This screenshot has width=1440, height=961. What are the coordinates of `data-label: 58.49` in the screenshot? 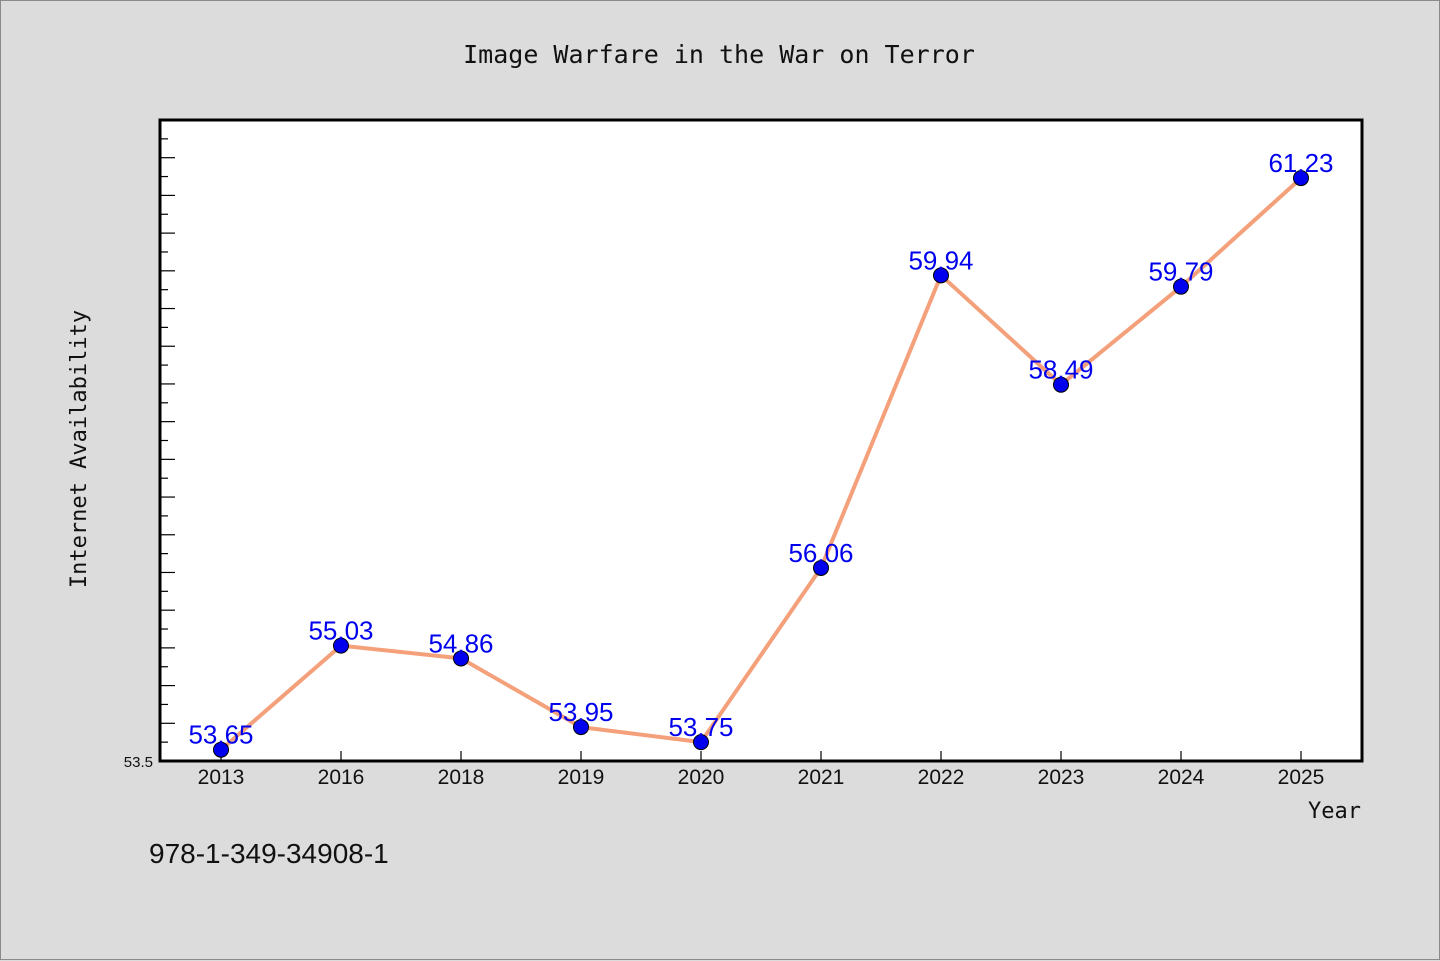 It's located at (1060, 370).